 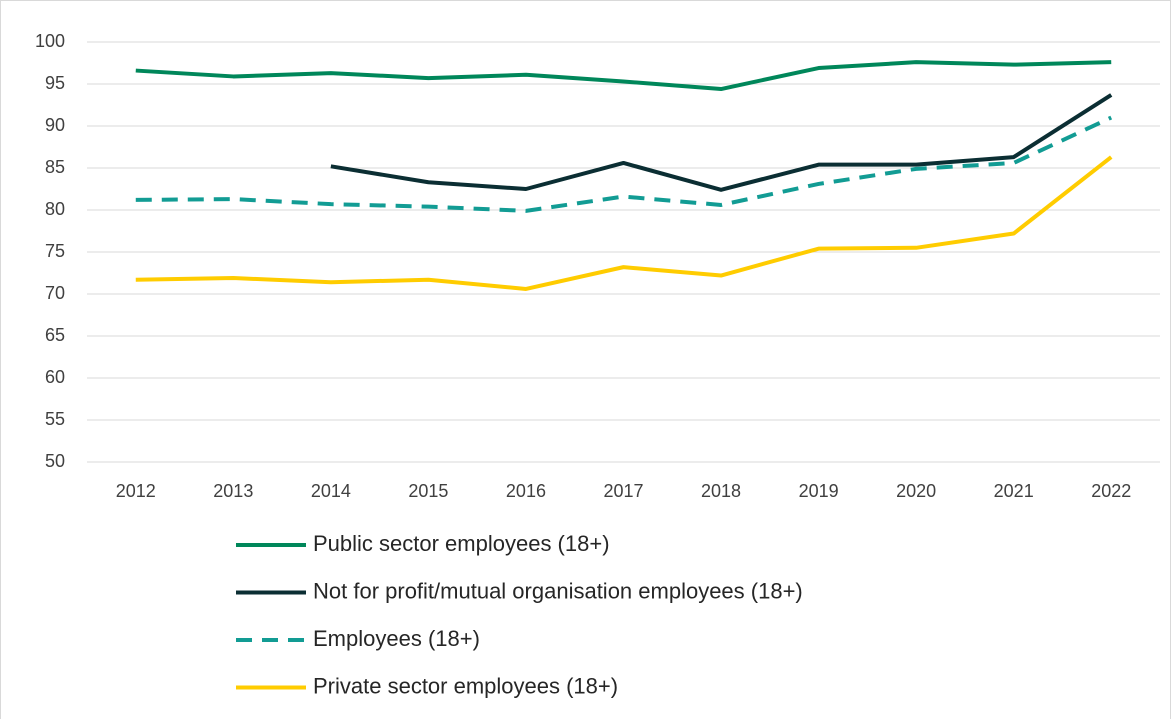 What do you see at coordinates (526, 491) in the screenshot?
I see `x-tick-label: 2016` at bounding box center [526, 491].